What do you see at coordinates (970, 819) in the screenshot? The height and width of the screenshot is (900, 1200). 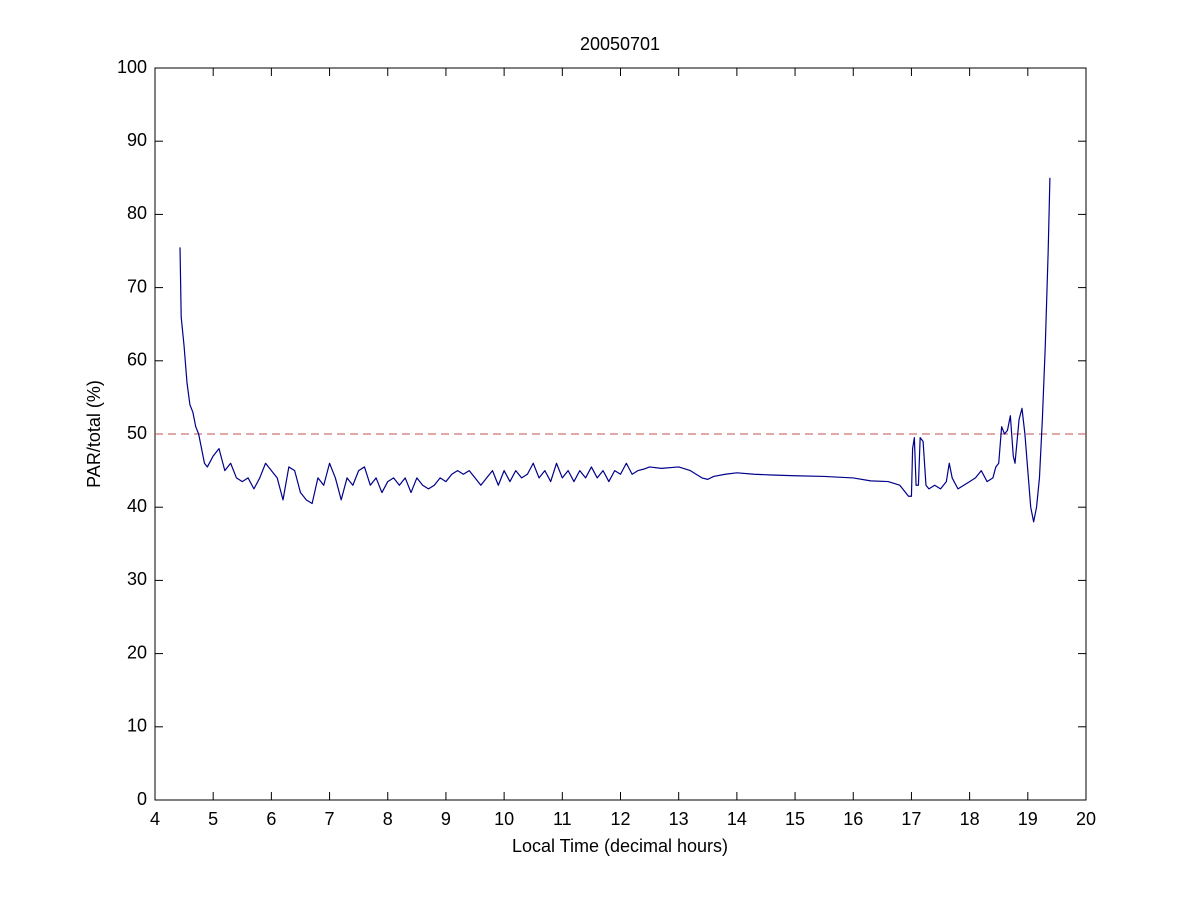 I see `x-tick-label: 18` at bounding box center [970, 819].